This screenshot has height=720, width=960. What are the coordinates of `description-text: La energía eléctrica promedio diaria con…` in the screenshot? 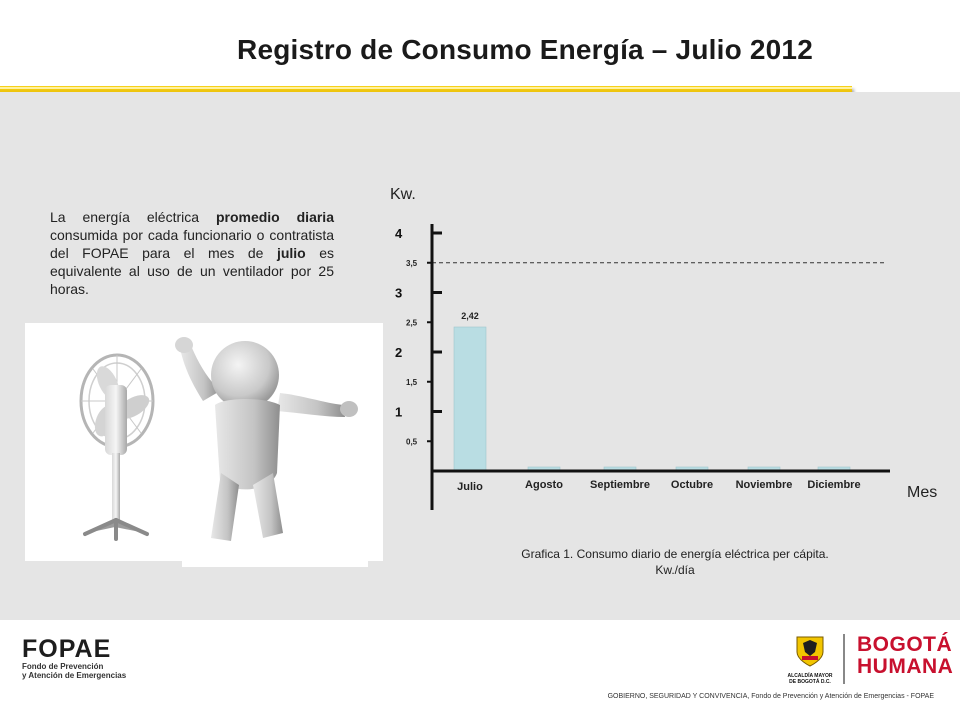 It's located at (192, 253).